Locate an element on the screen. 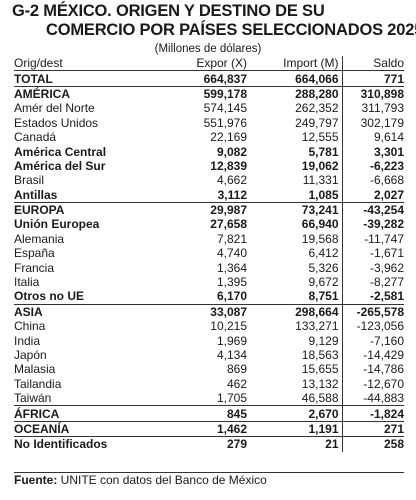 The height and width of the screenshot is (500, 416). row-name-cell: Unión Europea is located at coordinates (57, 224).